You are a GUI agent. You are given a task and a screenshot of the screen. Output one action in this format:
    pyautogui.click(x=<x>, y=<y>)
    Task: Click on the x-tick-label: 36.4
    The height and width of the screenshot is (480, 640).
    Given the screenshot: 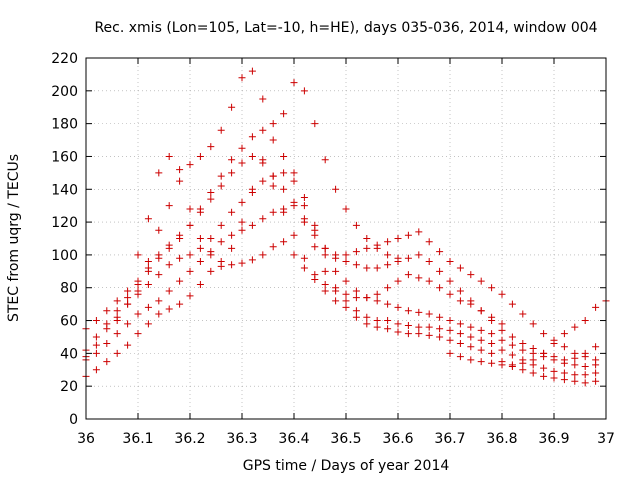 What is the action you would take?
    pyautogui.click(x=293, y=439)
    